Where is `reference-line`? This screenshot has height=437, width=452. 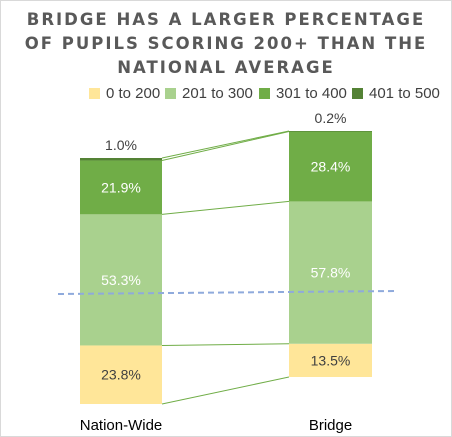
reference-line is located at coordinates (227, 292).